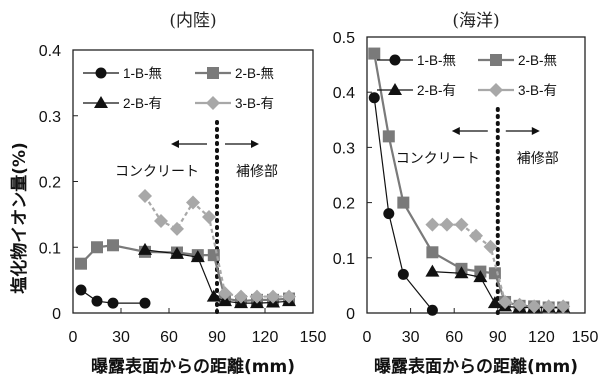  What do you see at coordinates (436, 60) in the screenshot?
I see `legend-label: 1-B-無` at bounding box center [436, 60].